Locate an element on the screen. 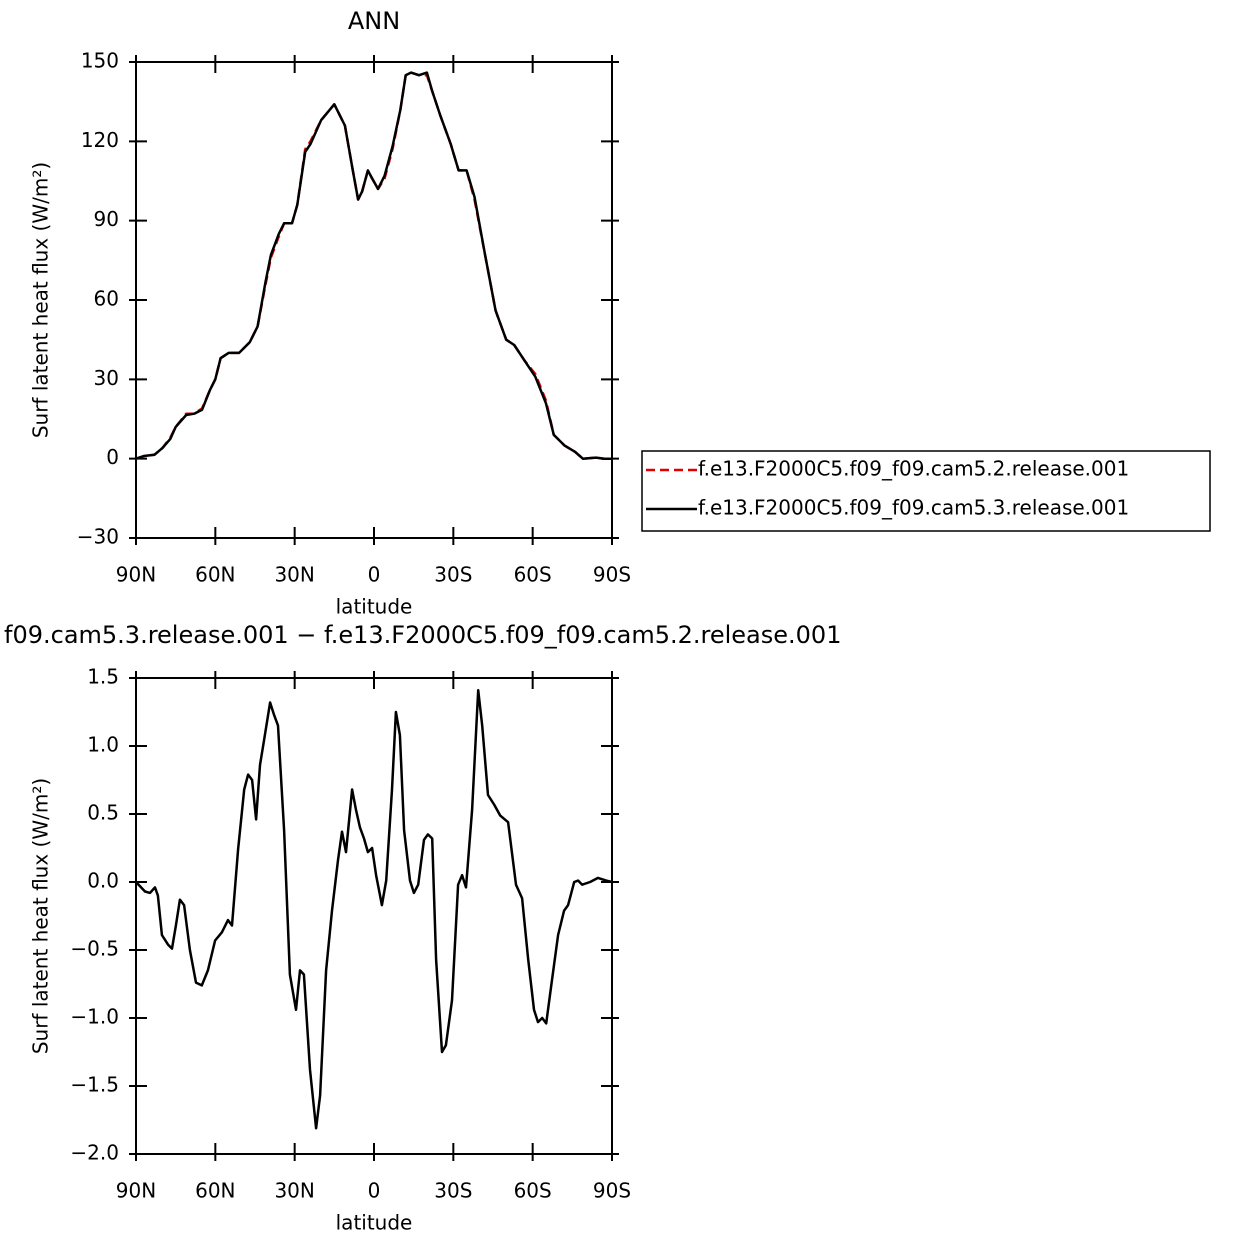 Image resolution: width=1238 pixels, height=1241 pixels. legend-label: f.e13.F2000C5.f09_f09.cam5.3.release.001 is located at coordinates (913, 508).